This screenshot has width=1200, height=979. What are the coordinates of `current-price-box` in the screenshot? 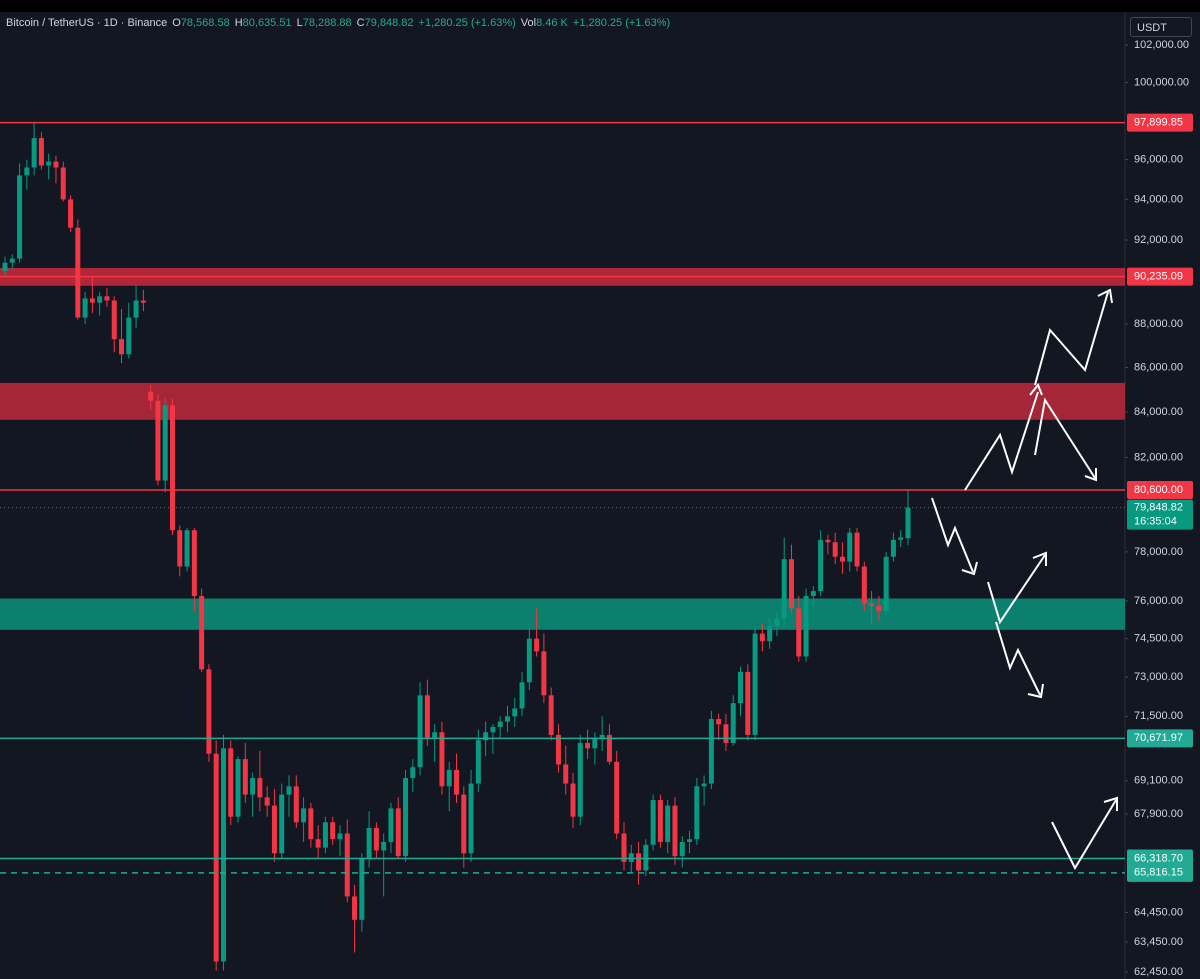 It's located at (1160, 514).